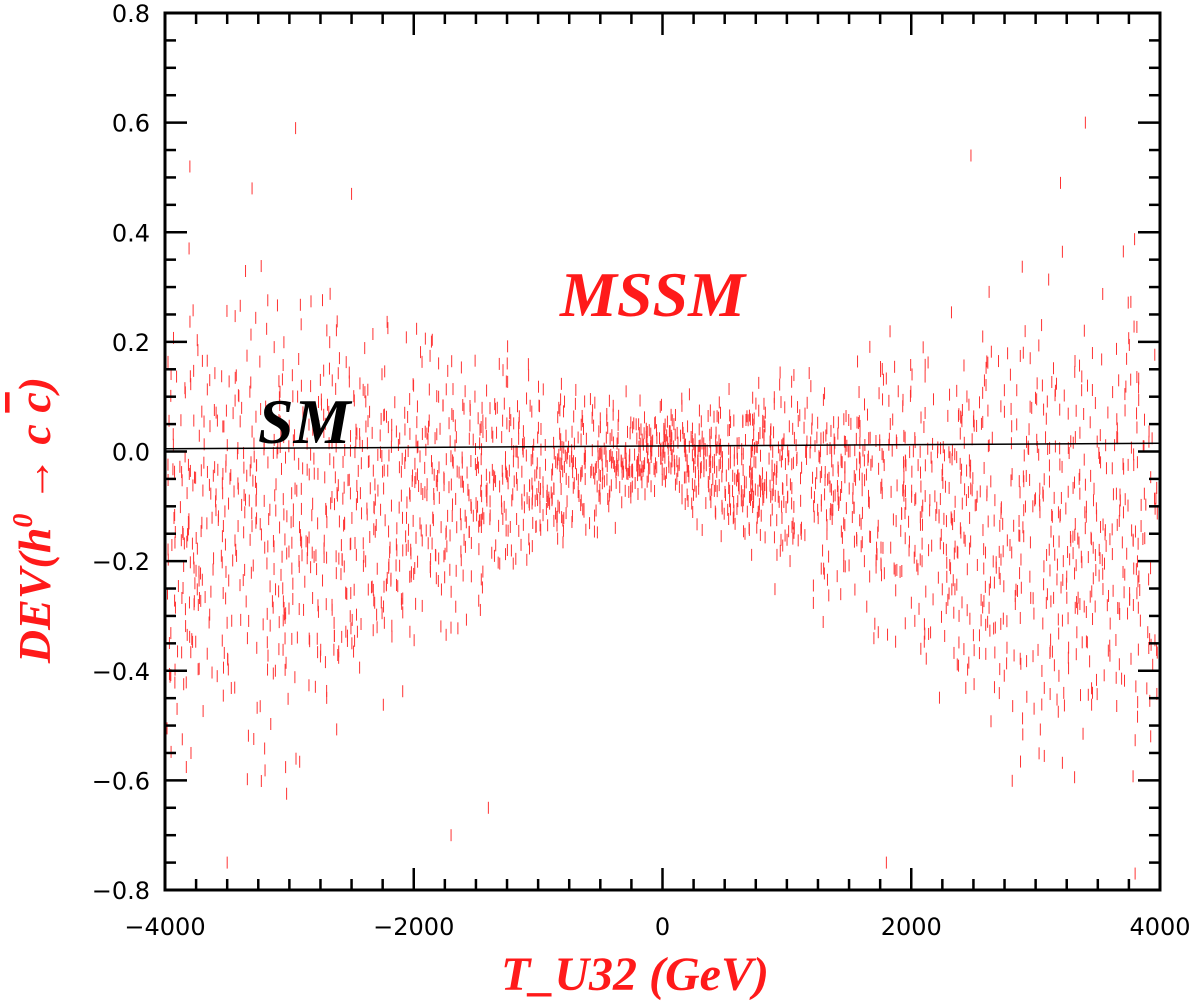  What do you see at coordinates (131, 14) in the screenshot?
I see `y-tick-label: 0.8` at bounding box center [131, 14].